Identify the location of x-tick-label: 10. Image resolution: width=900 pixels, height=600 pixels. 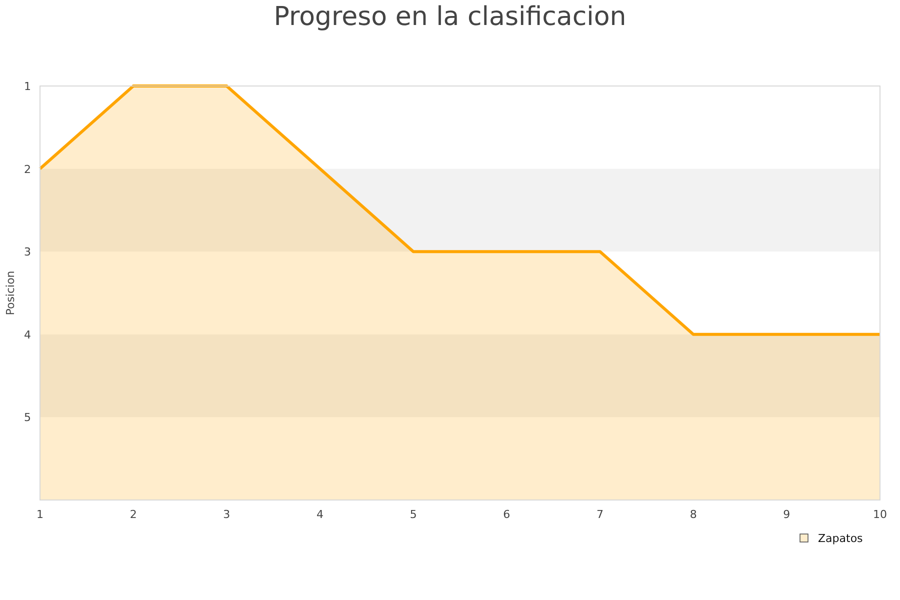
(880, 514).